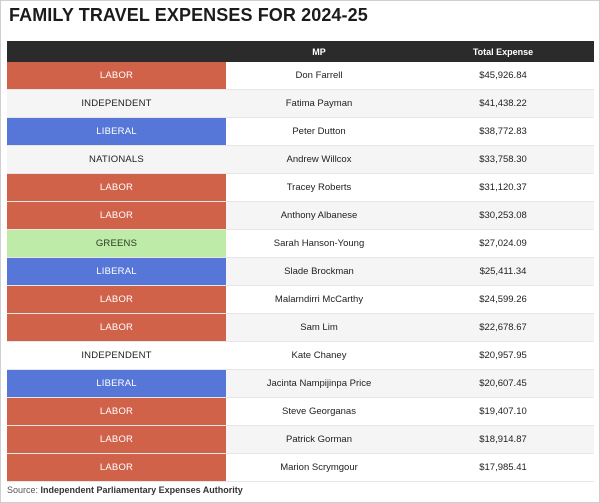 This screenshot has width=600, height=503. What do you see at coordinates (503, 355) in the screenshot?
I see `expense-cell: $20,957.95` at bounding box center [503, 355].